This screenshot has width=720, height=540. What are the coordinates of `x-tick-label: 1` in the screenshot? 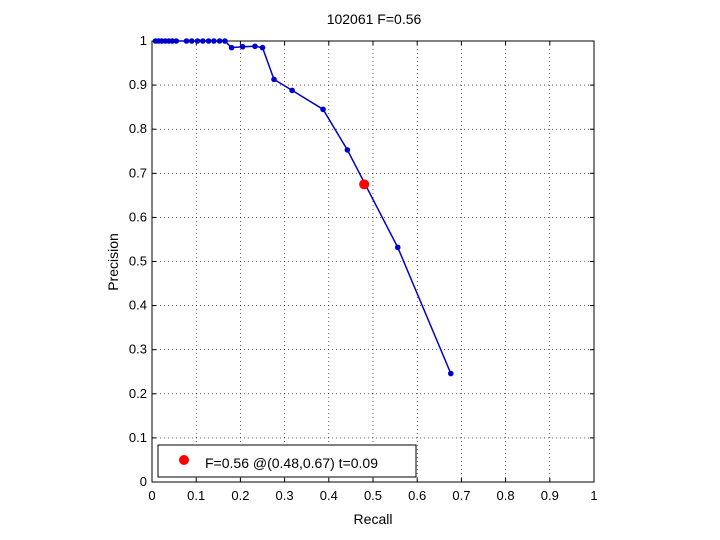 It's located at (593, 495).